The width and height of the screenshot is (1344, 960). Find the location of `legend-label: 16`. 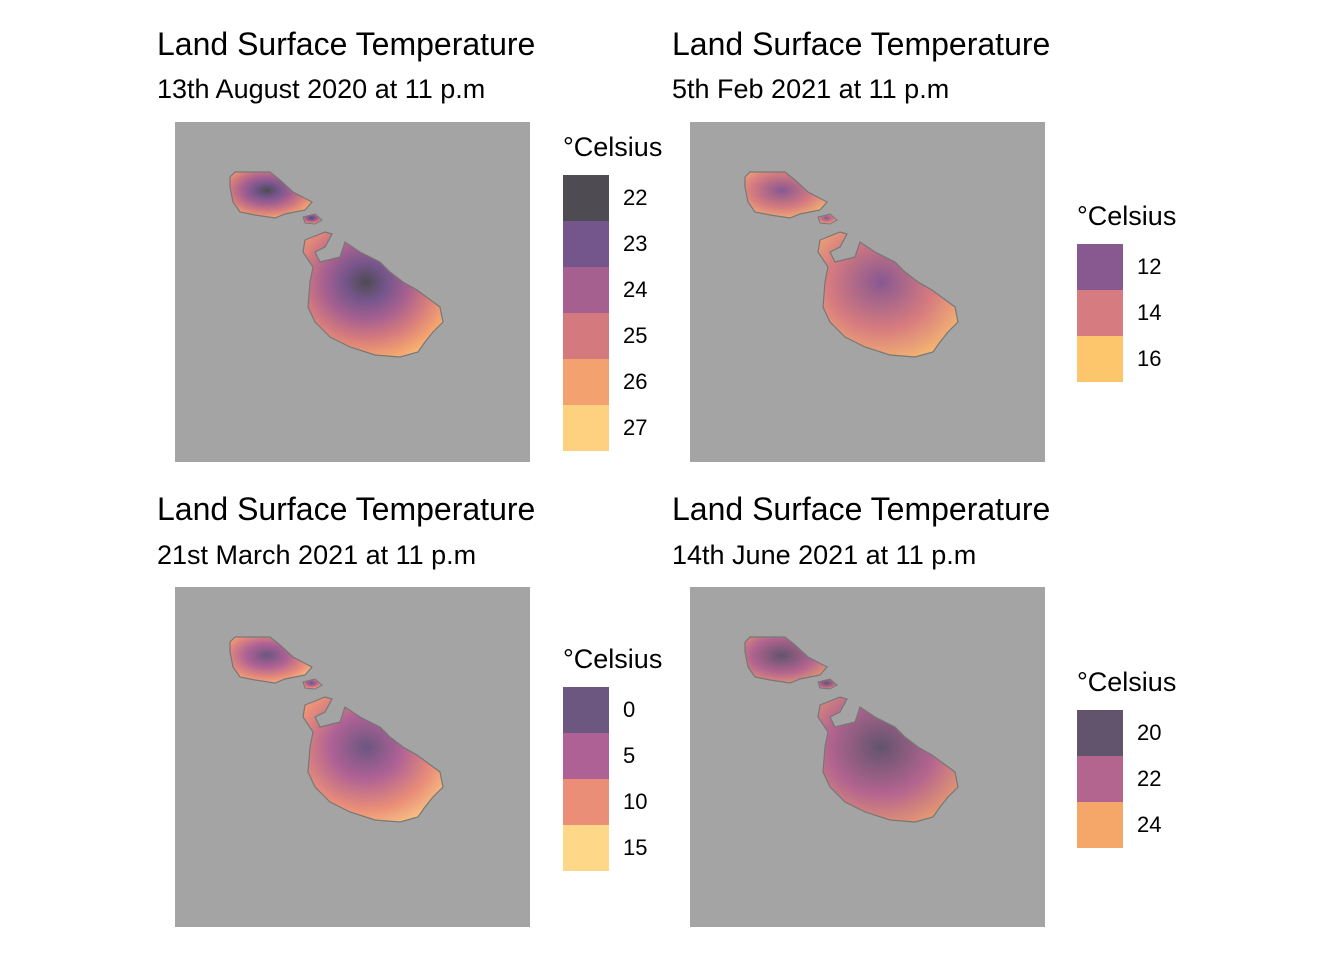

legend-label: 16 is located at coordinates (1149, 358).